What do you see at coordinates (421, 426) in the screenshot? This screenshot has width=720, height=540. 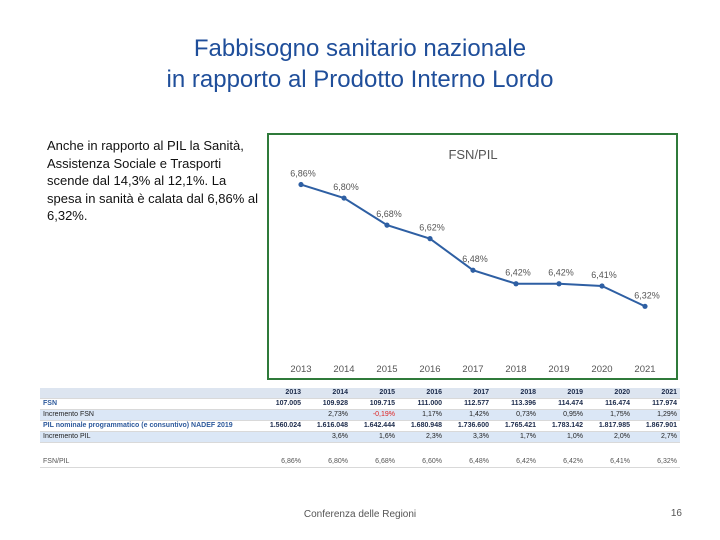 I see `table-cell: 1.680.948` at bounding box center [421, 426].